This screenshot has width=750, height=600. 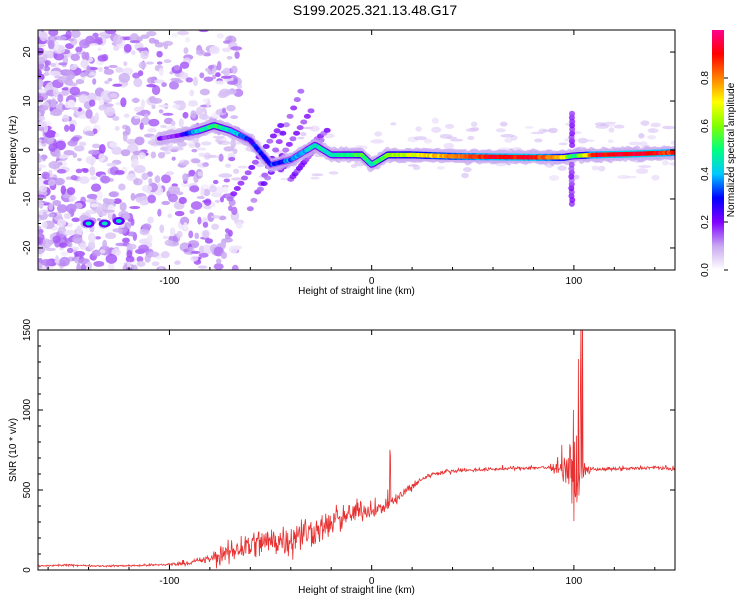 What do you see at coordinates (673, 152) in the screenshot?
I see `ridge-core` at bounding box center [673, 152].